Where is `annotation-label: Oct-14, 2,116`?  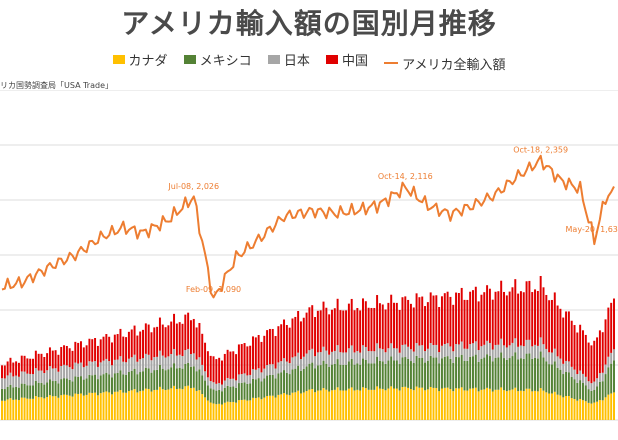 annotation-label: Oct-14, 2,116 is located at coordinates (405, 176).